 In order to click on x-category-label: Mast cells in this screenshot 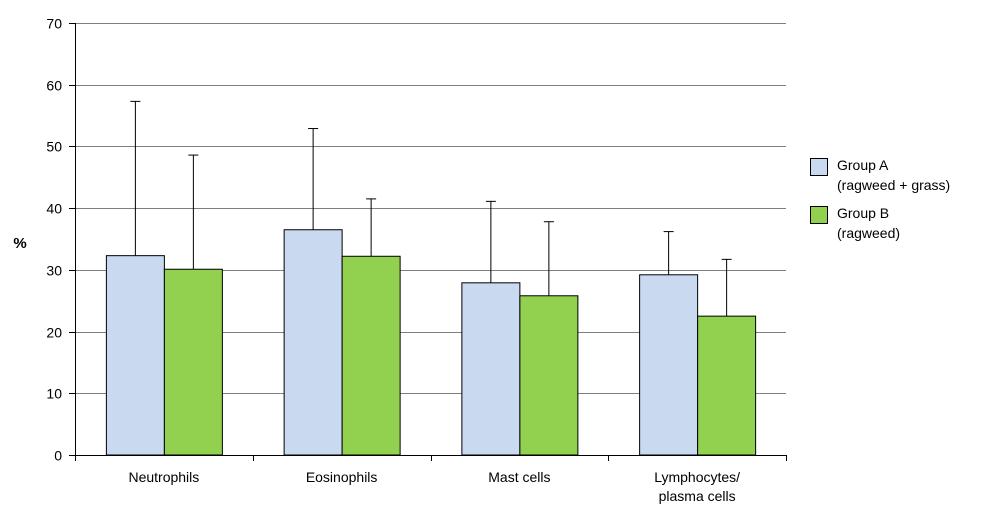, I will do `click(519, 477)`.